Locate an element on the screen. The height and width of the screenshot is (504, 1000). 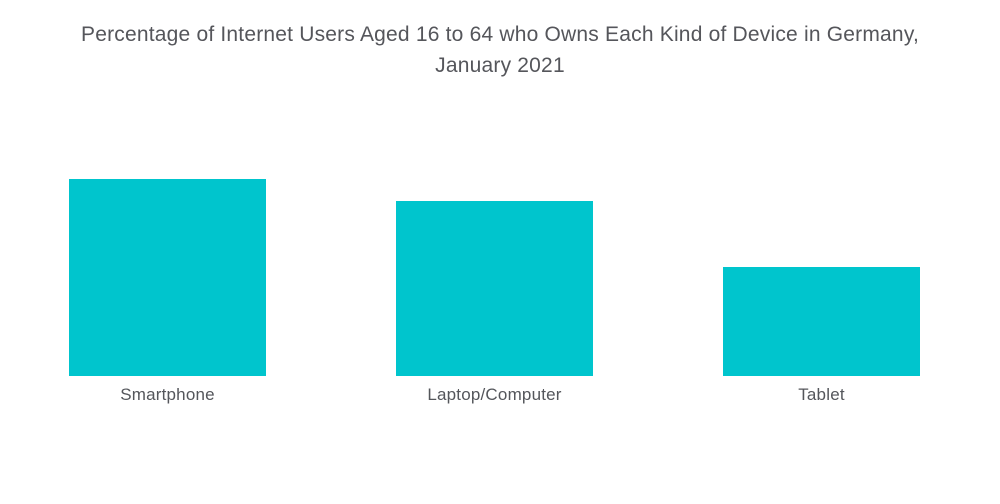
bar-group: Laptop/Computer is located at coordinates (494, 291).